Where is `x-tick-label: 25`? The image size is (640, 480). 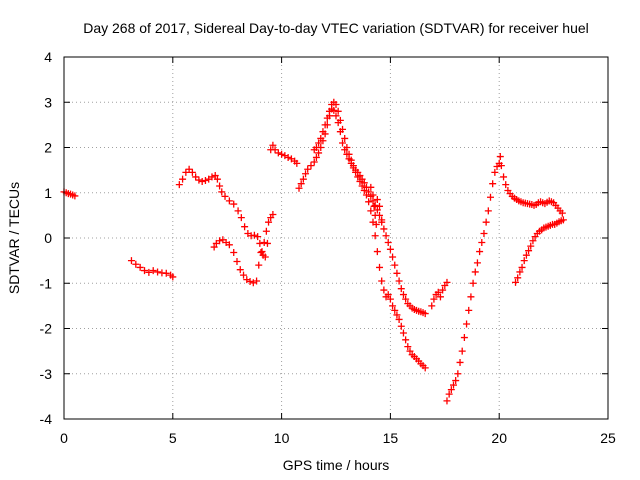
x-tick-label: 25 is located at coordinates (608, 438).